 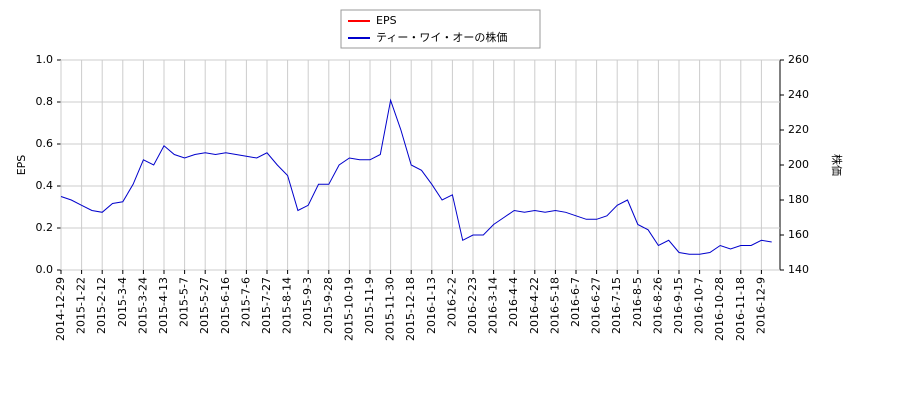 I want to click on legend-label: ティー・ワイ・オーの株価, so click(x=441, y=37).